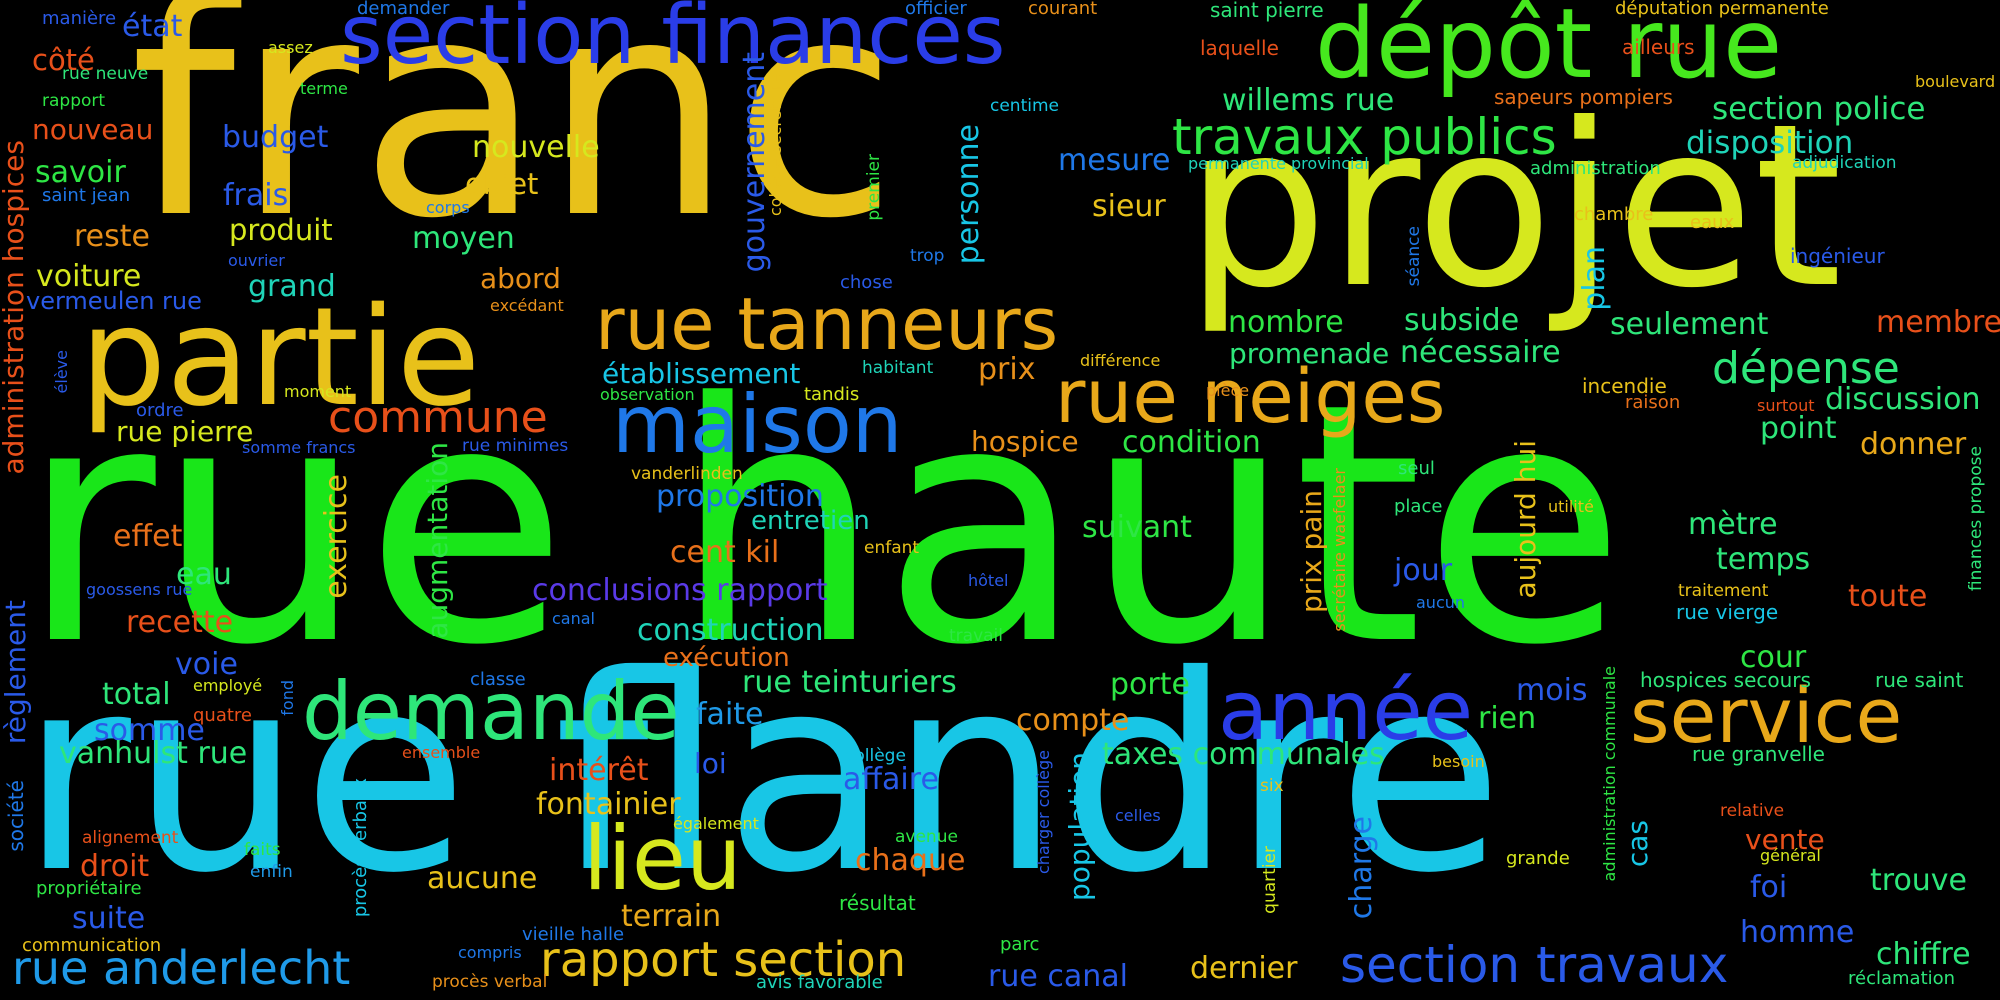 This screenshot has height=1000, width=2000. I want to click on word-section-travaux: section travaux, so click(1534, 965).